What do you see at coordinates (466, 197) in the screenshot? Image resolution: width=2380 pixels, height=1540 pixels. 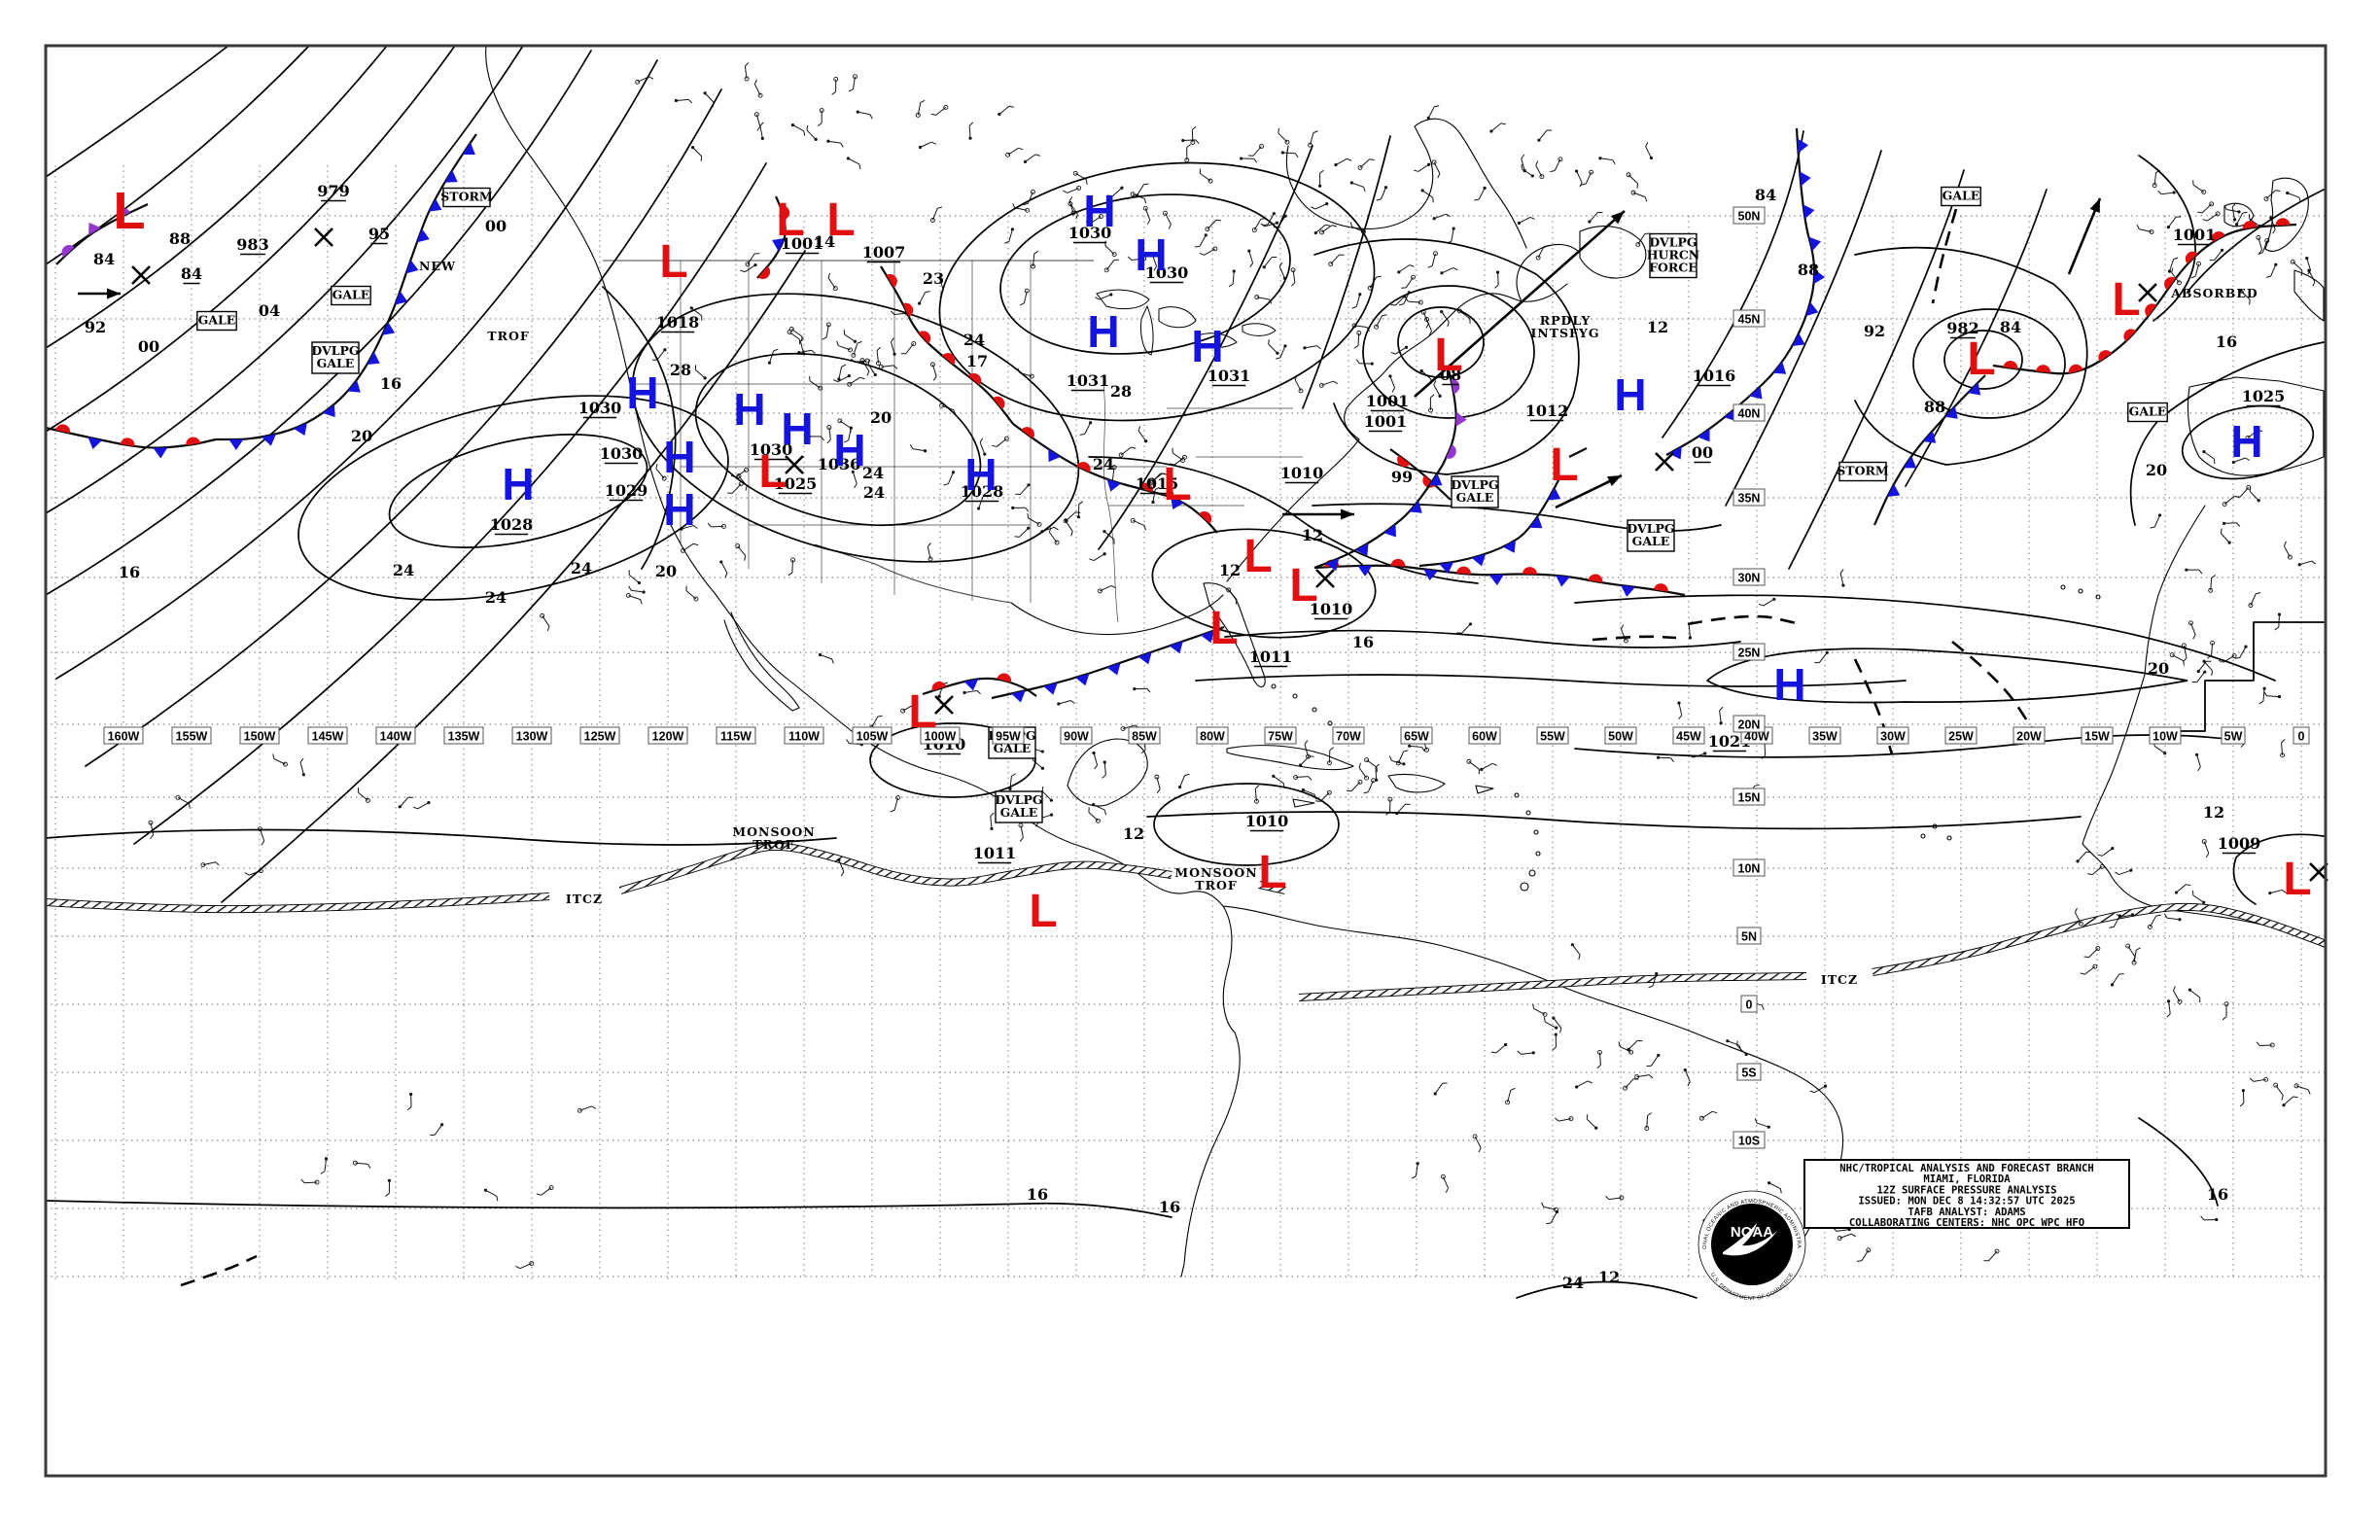 I see `warning-label-box` at bounding box center [466, 197].